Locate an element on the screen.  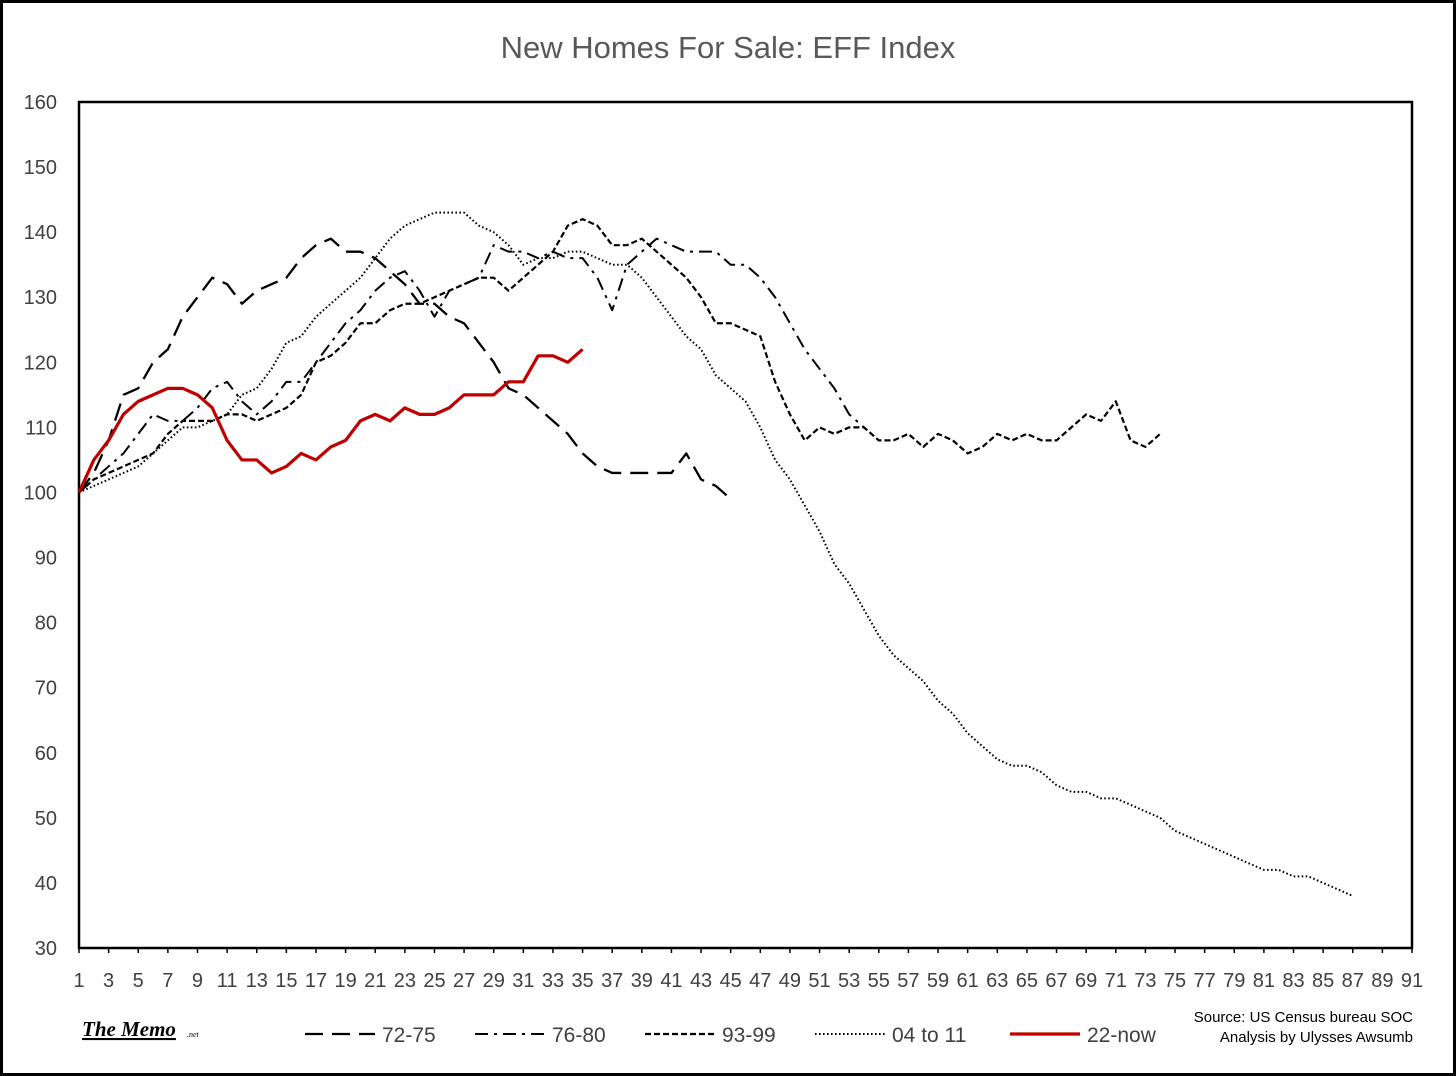
x-tick-label: 71 is located at coordinates (1116, 981).